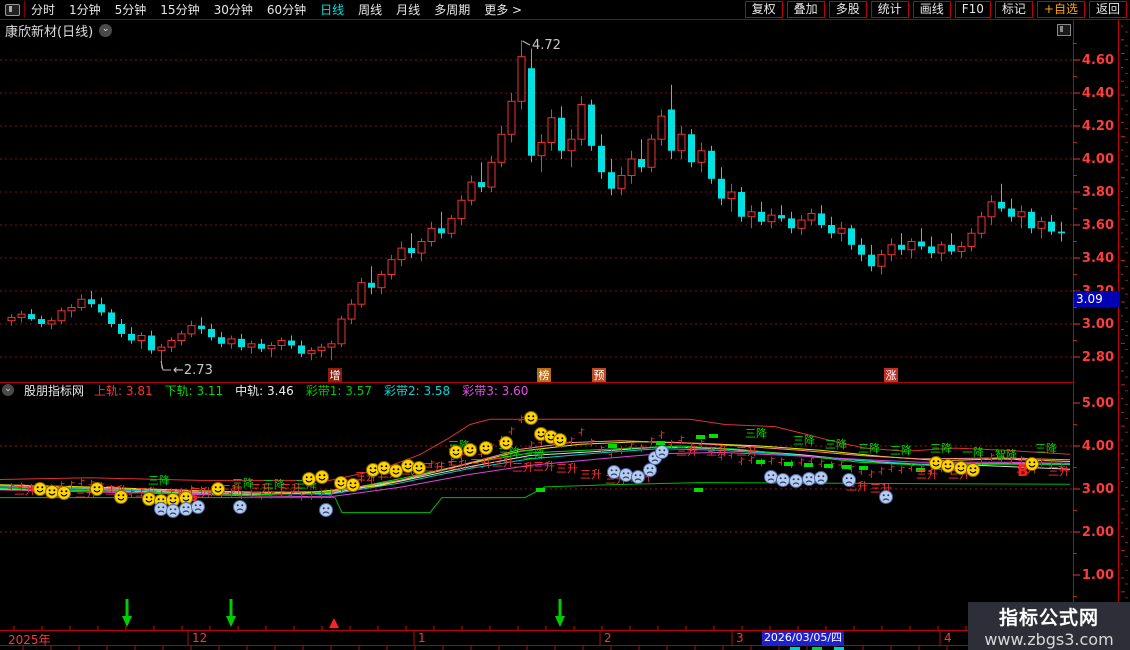 This screenshot has height=650, width=1130. What do you see at coordinates (1060, 9) in the screenshot?
I see `button-+自选: +自选` at bounding box center [1060, 9].